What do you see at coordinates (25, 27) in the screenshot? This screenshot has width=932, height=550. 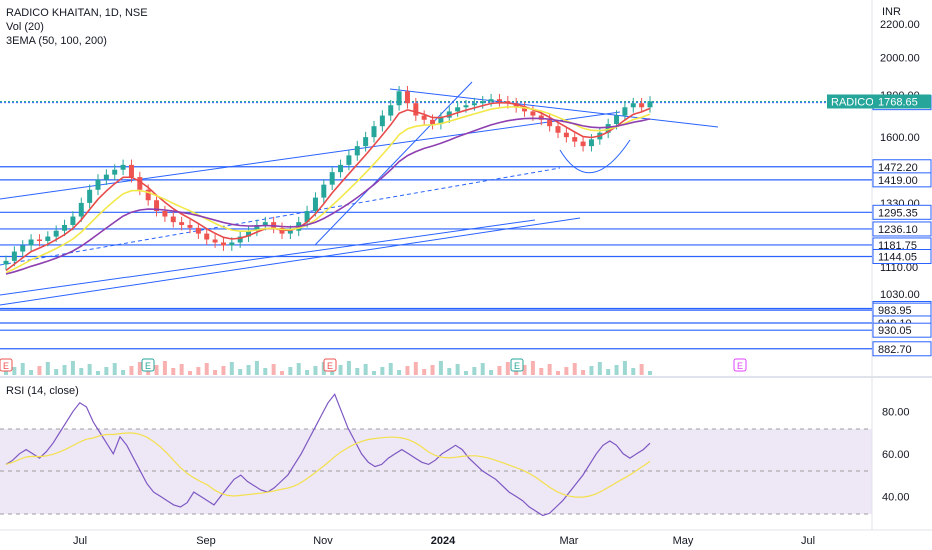 I see `volume-legend: Vol (20)` at bounding box center [25, 27].